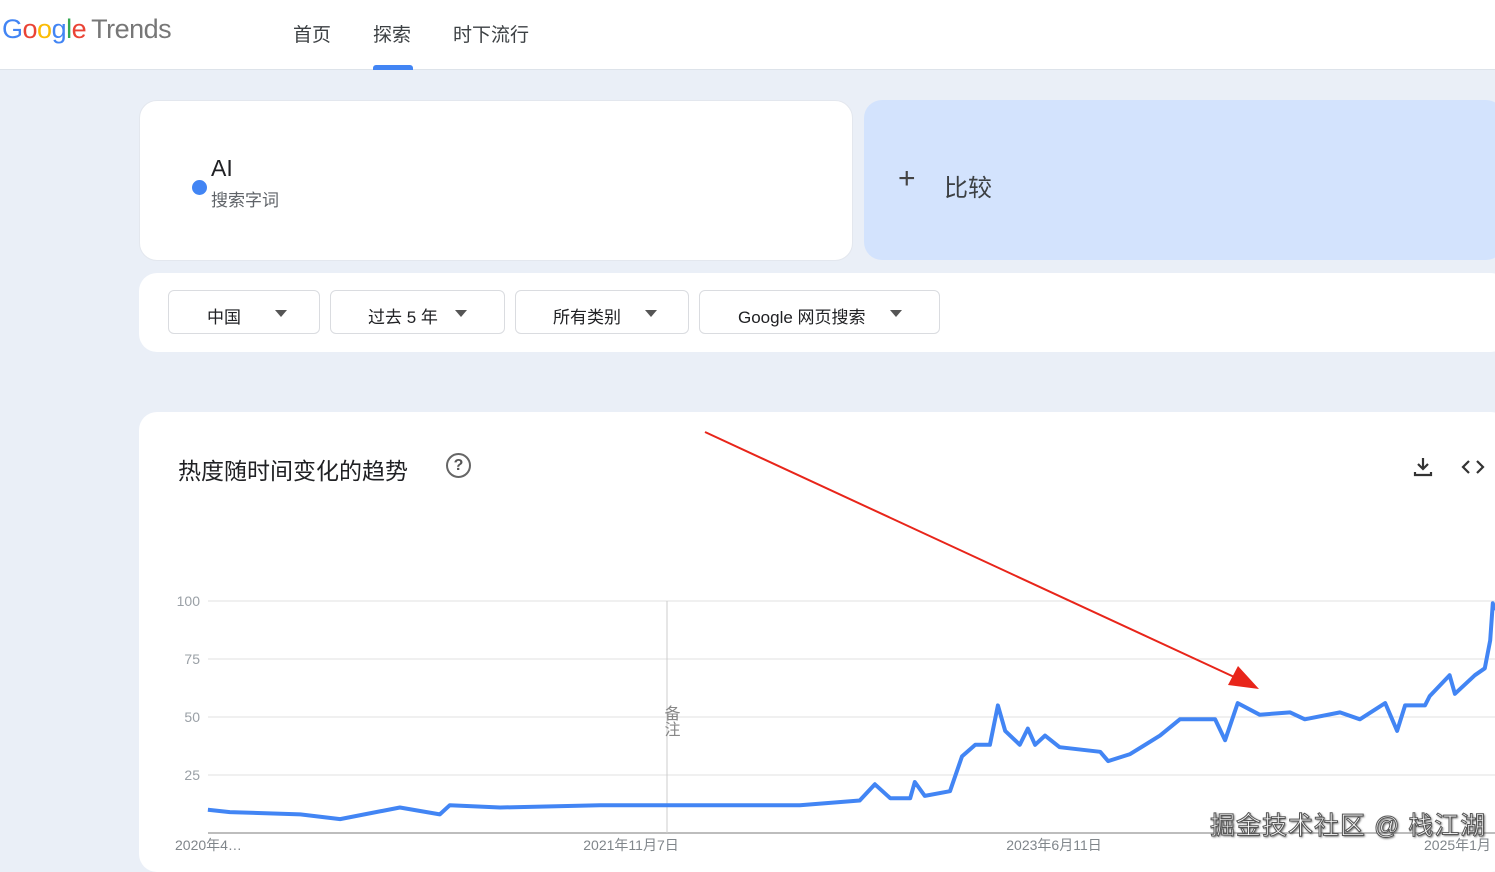 This screenshot has height=872, width=1495. Describe the element at coordinates (199, 187) in the screenshot. I see `term-color-dot` at that location.